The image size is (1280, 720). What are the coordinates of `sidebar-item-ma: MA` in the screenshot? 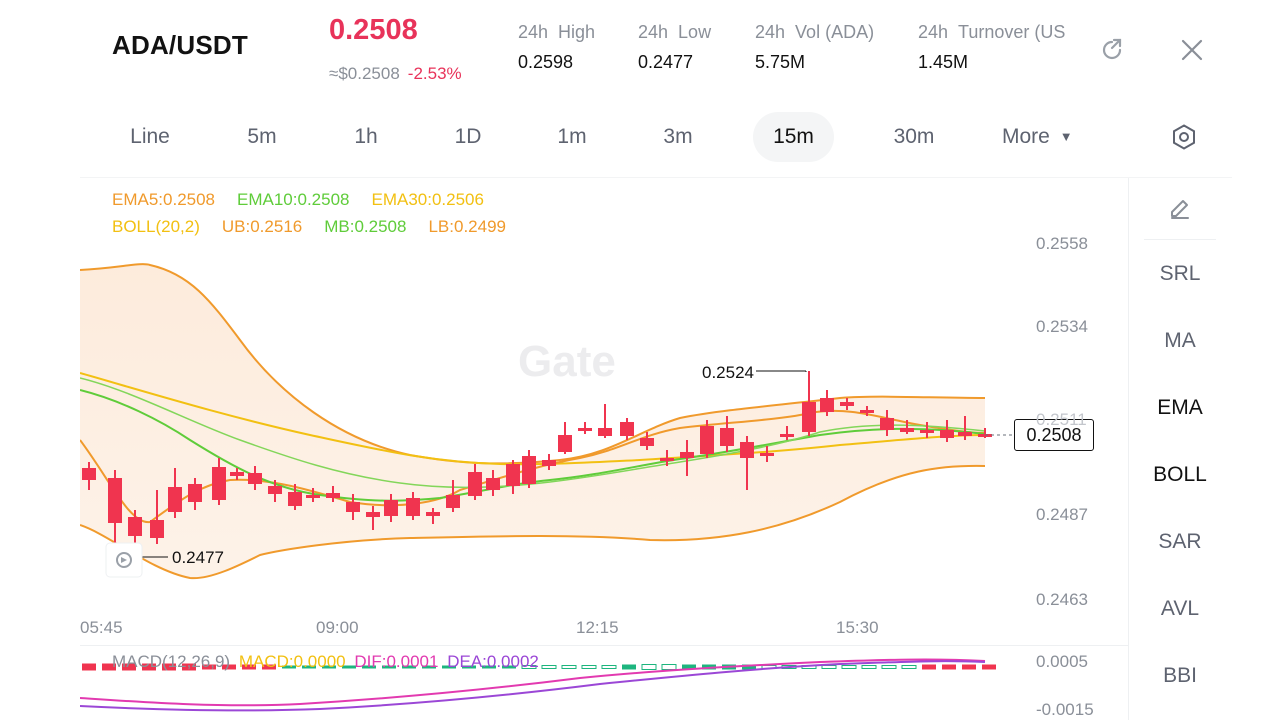 It's located at (1180, 340).